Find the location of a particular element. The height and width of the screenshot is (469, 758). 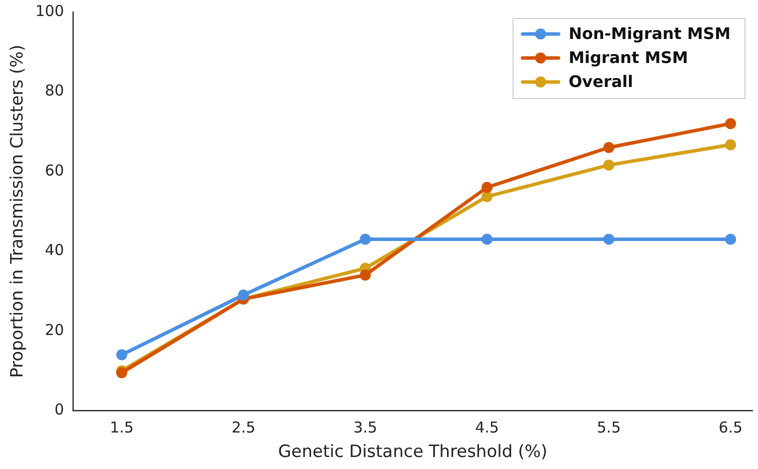

y-tick-label: 60 is located at coordinates (54, 170).